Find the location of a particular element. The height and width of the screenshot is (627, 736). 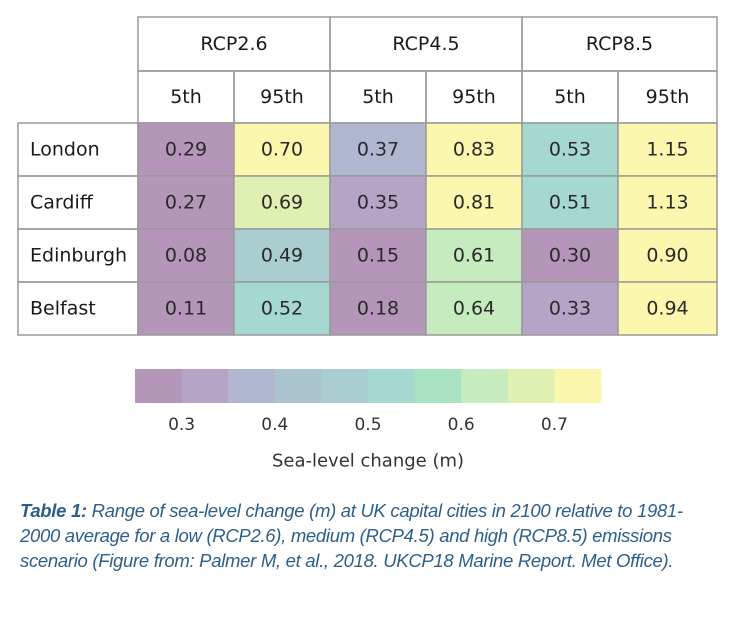

city-label: Edinburgh is located at coordinates (78, 256).